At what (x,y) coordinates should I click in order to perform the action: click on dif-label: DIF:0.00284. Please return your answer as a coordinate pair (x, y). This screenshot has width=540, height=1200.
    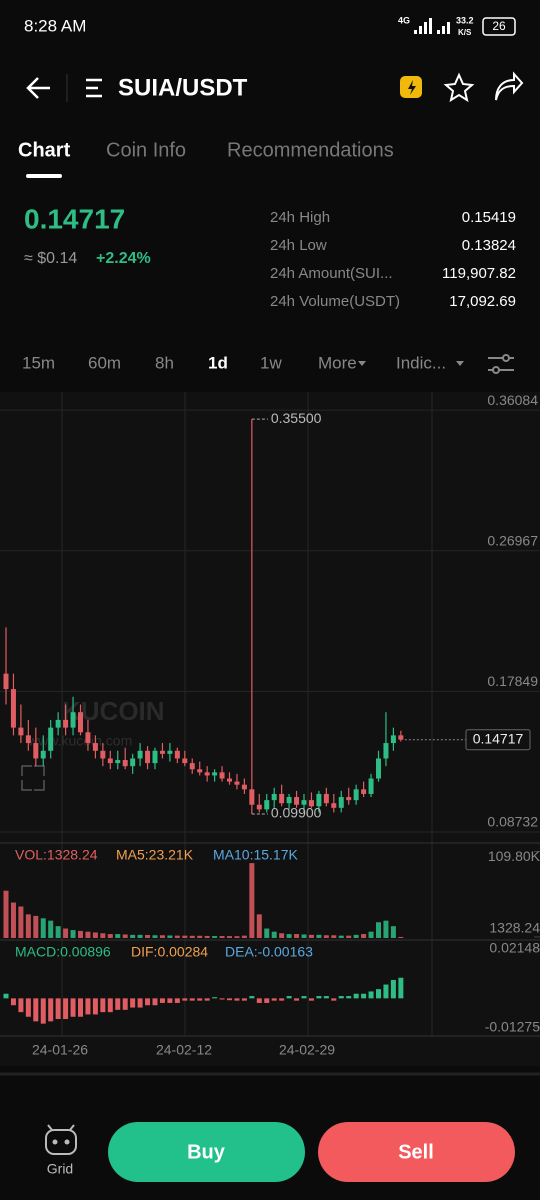
    Looking at the image, I should click on (169, 952).